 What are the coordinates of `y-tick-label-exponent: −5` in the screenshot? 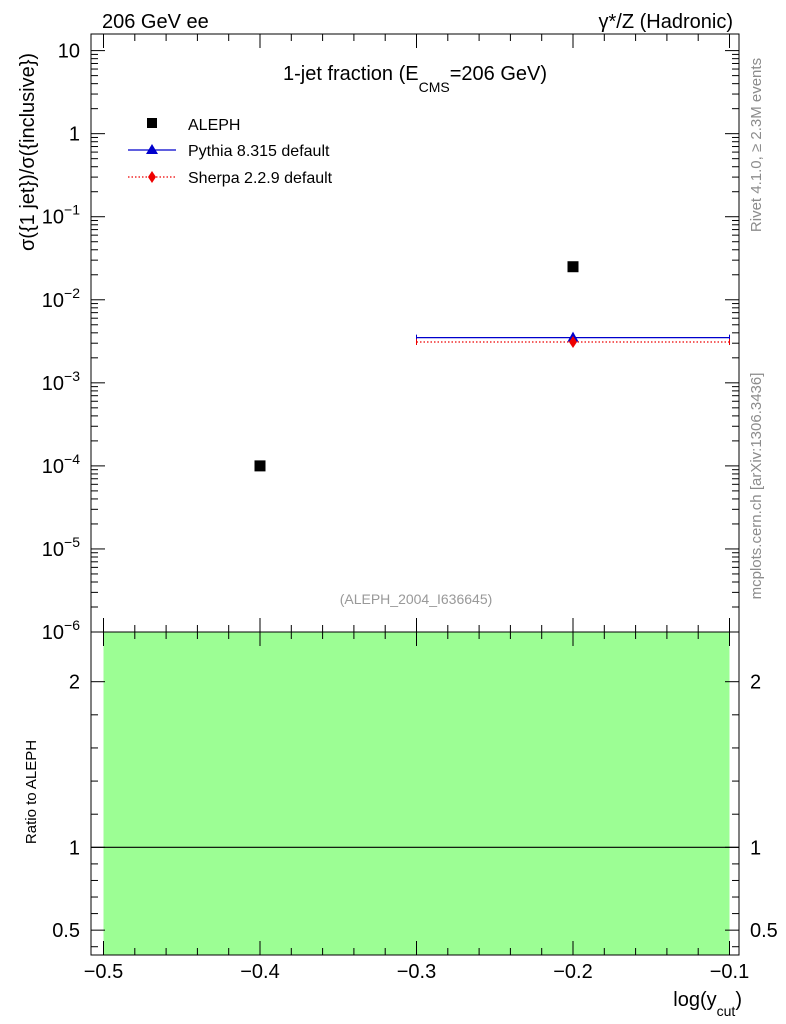 It's located at (72, 542).